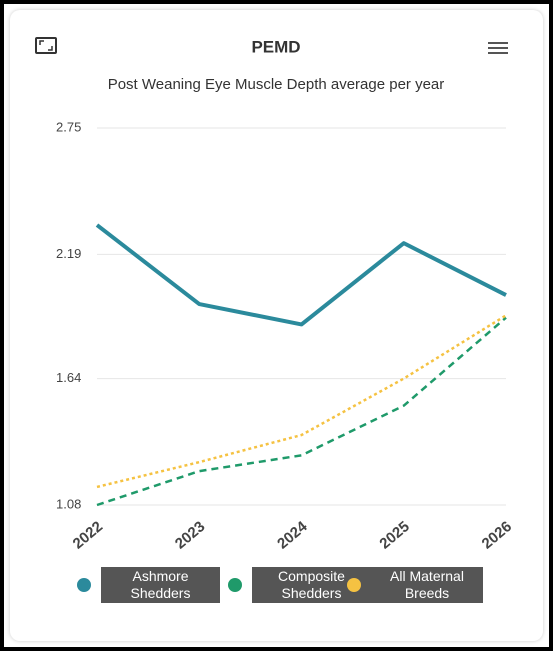 This screenshot has height=651, width=553. I want to click on expand-icon, so click(46, 45).